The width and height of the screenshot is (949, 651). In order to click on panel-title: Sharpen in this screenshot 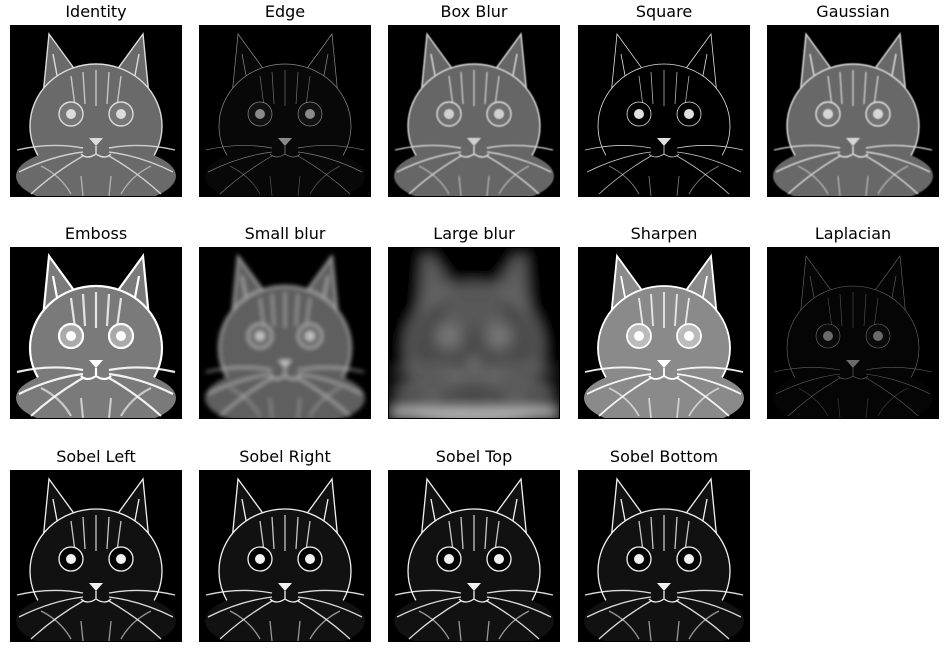, I will do `click(664, 233)`.